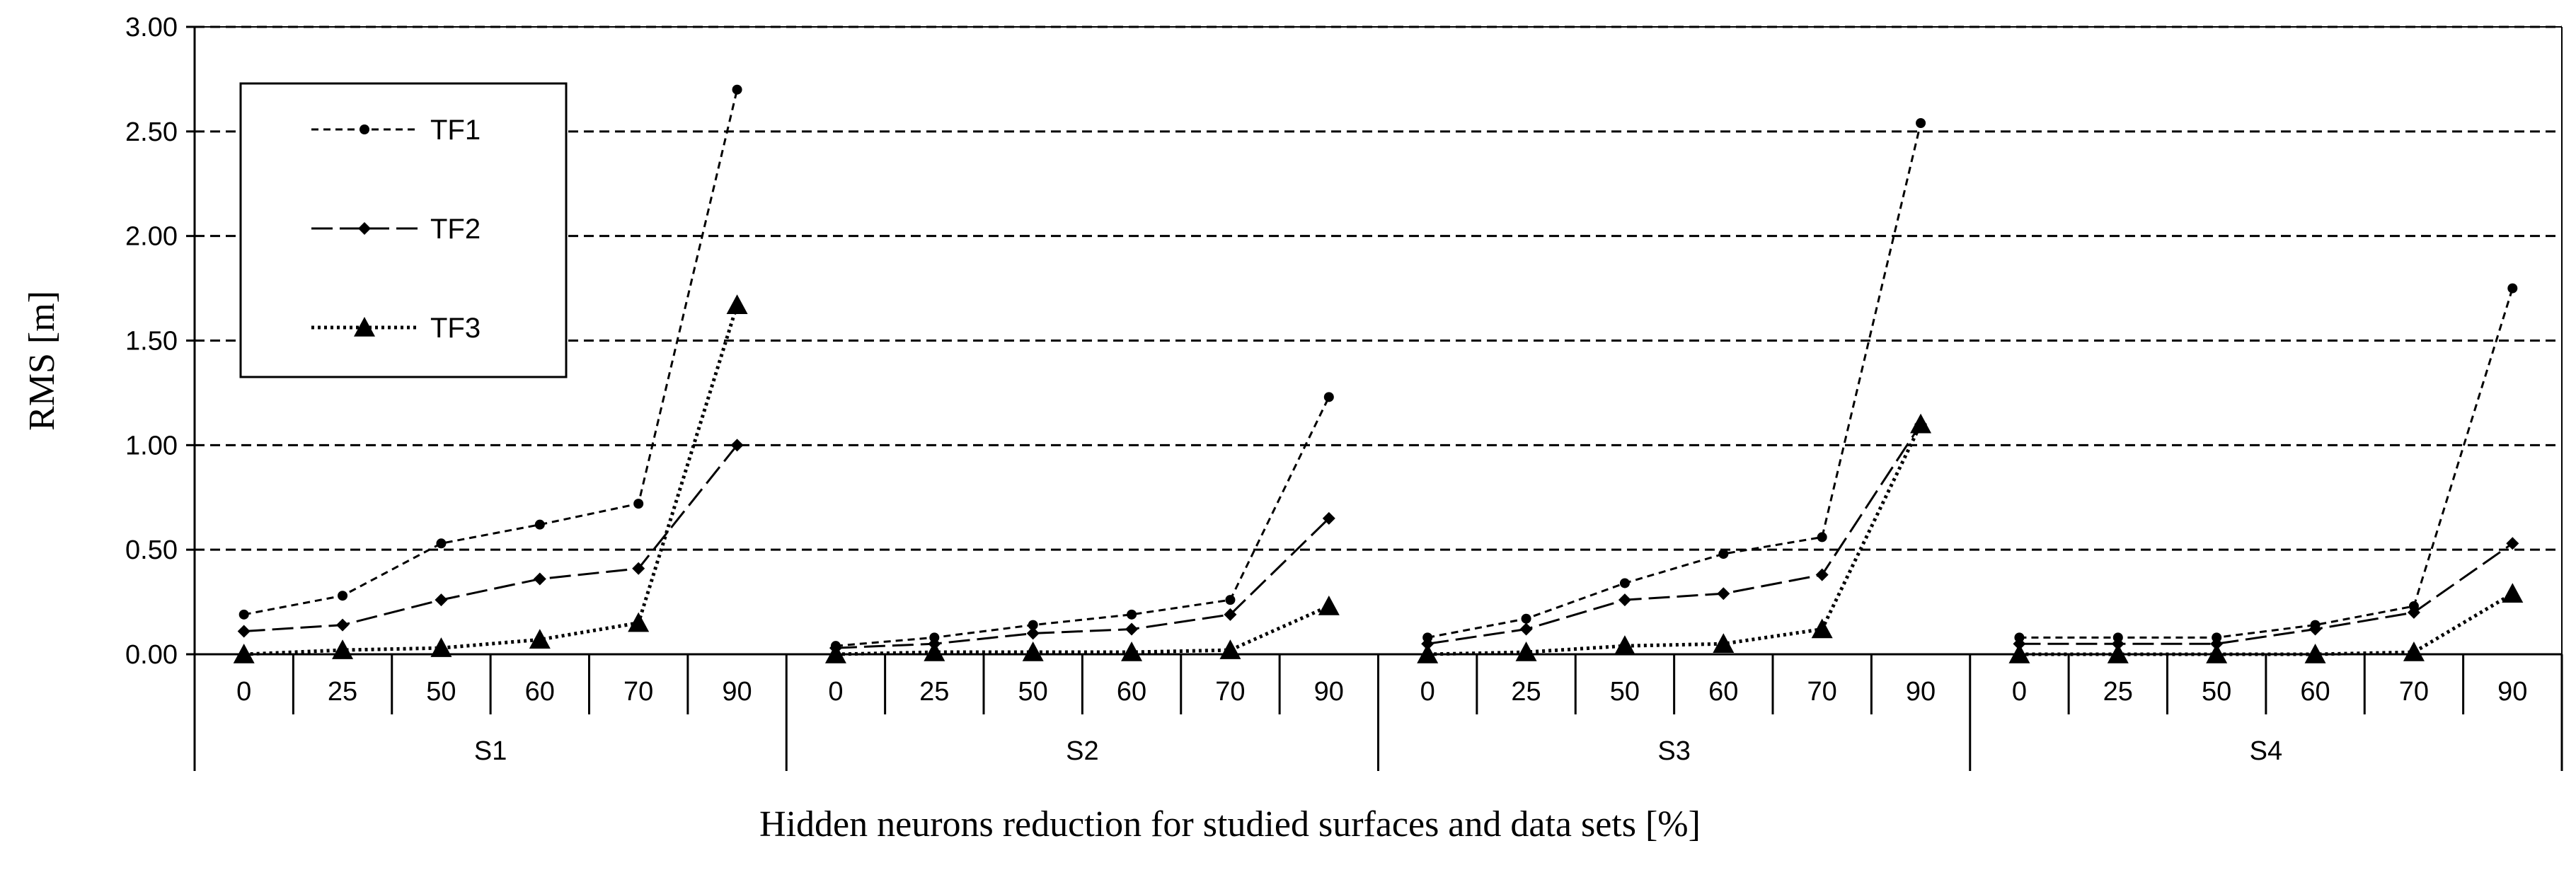 Image resolution: width=2576 pixels, height=870 pixels. I want to click on y-axis-title: RMS [m], so click(42, 361).